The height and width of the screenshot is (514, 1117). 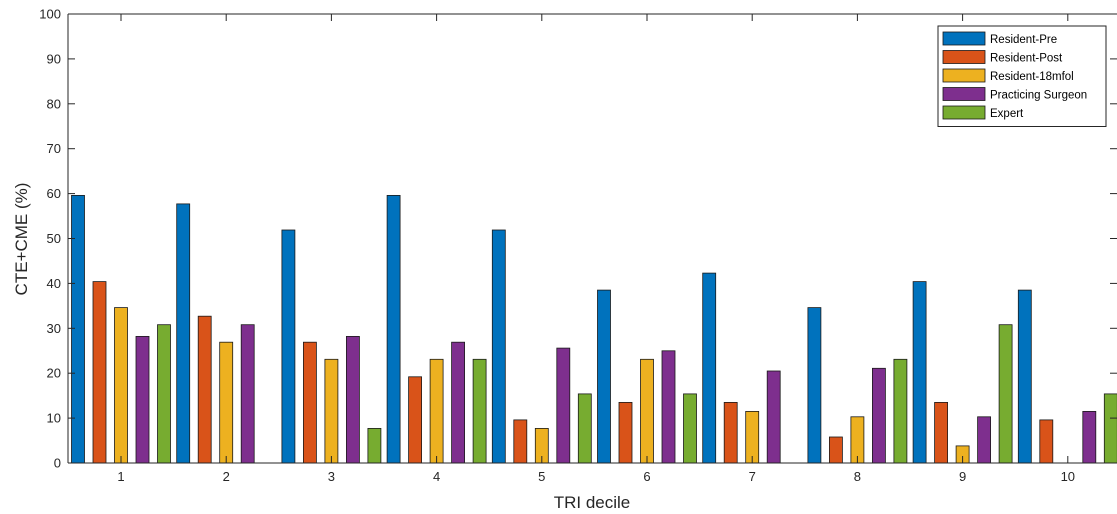 What do you see at coordinates (54, 103) in the screenshot?
I see `y-tick-label: 80` at bounding box center [54, 103].